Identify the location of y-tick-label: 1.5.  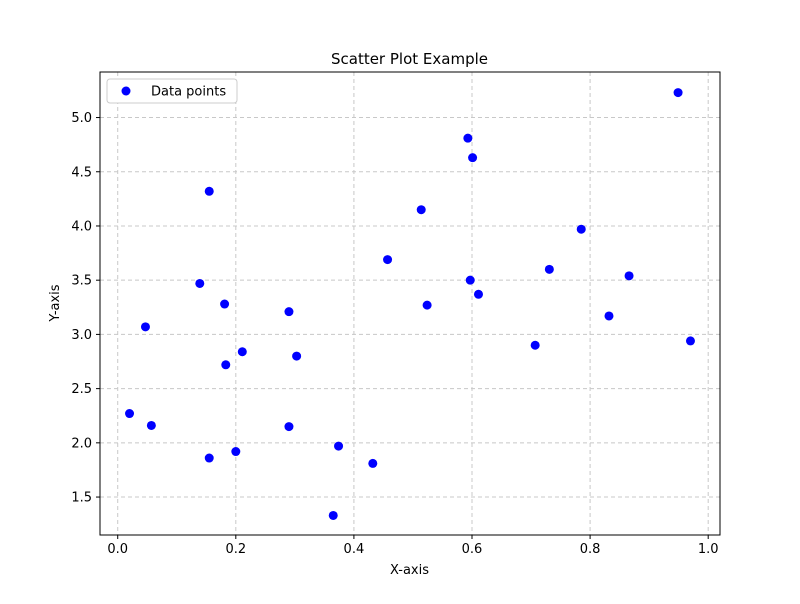
(81, 498).